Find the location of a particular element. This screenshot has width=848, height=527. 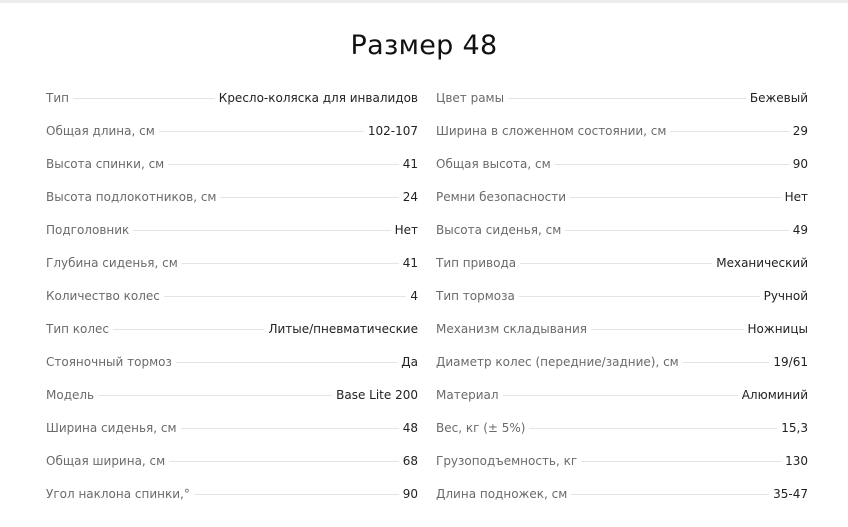

spec-row: Общая ширина, см 68 is located at coordinates (232, 470).